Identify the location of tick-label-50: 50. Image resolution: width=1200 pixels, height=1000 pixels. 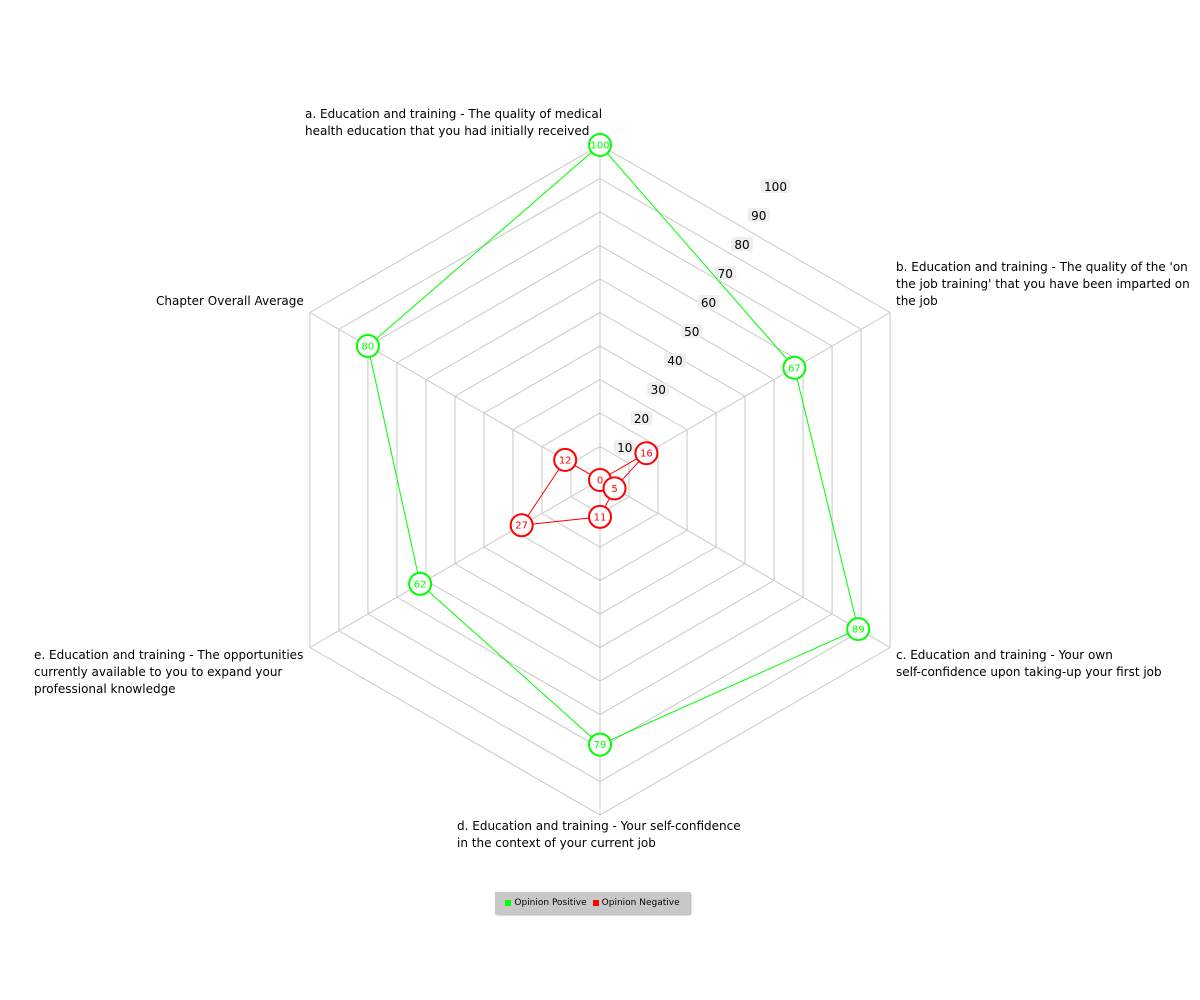
(691, 331).